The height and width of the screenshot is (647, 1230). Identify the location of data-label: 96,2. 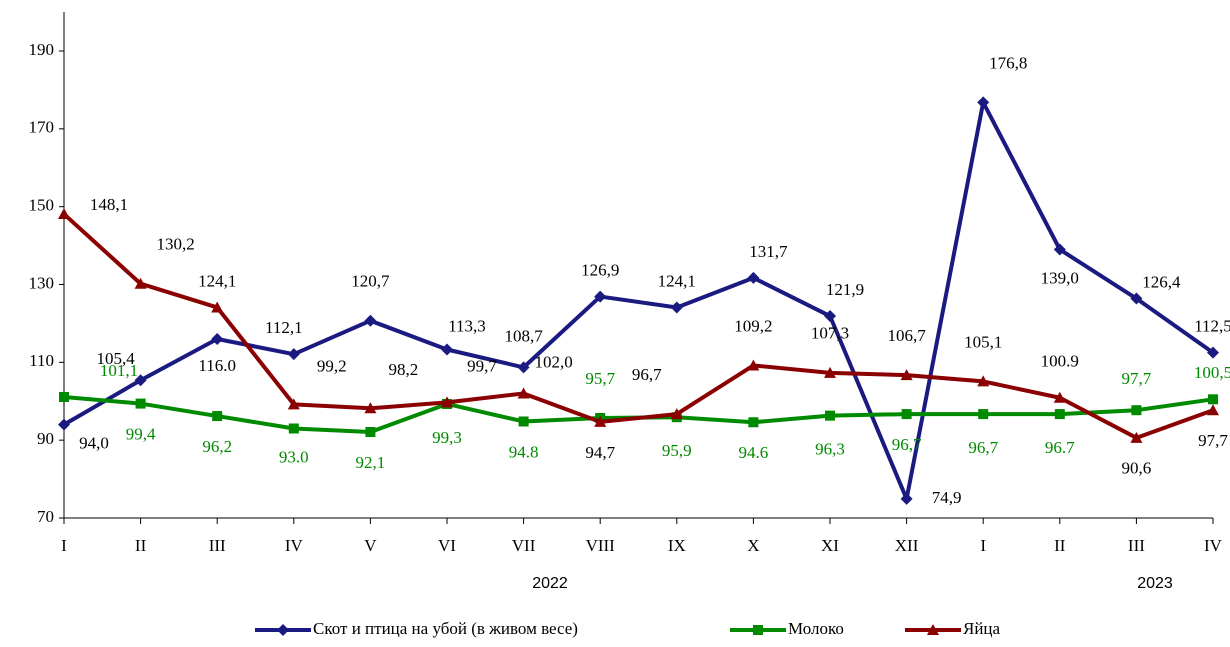
(217, 446).